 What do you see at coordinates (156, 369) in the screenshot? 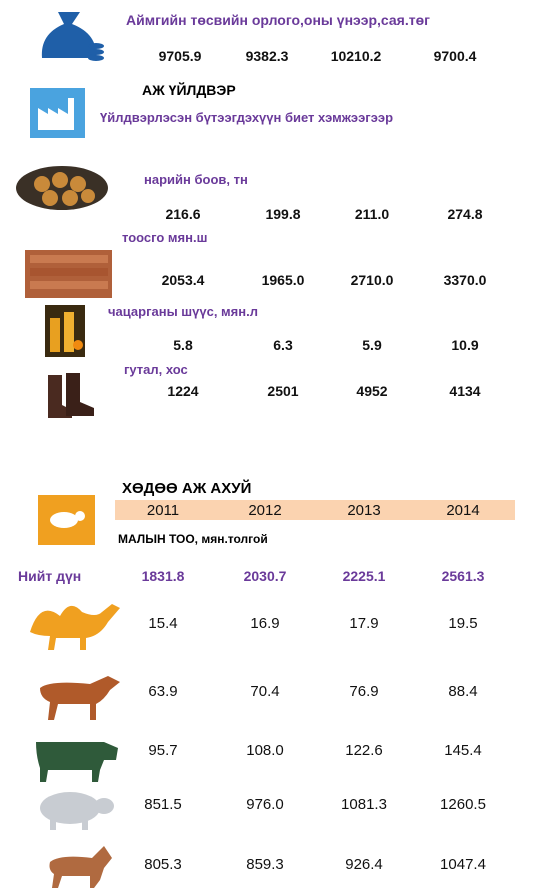
I see `product-label: гутал, хос` at bounding box center [156, 369].